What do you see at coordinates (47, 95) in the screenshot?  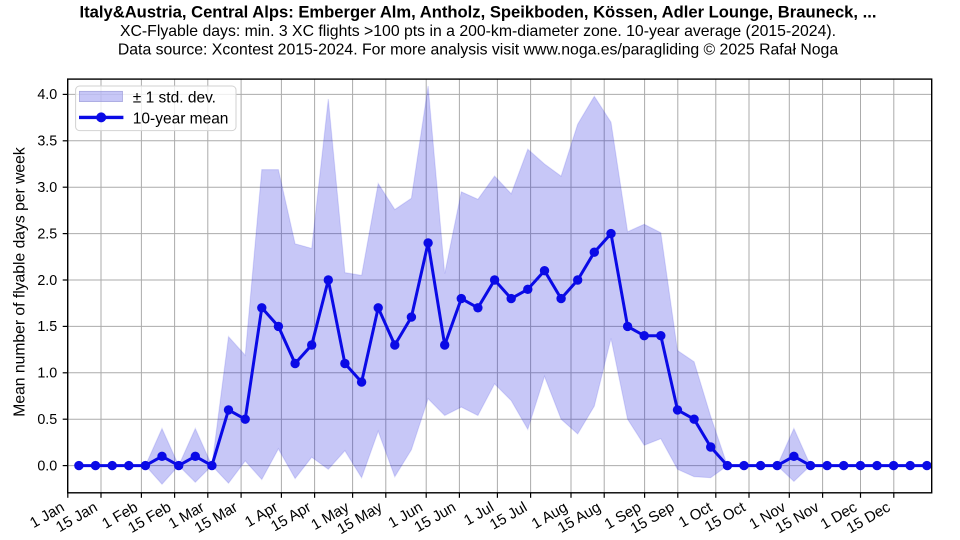 I see `svg-text: 4.0` at bounding box center [47, 95].